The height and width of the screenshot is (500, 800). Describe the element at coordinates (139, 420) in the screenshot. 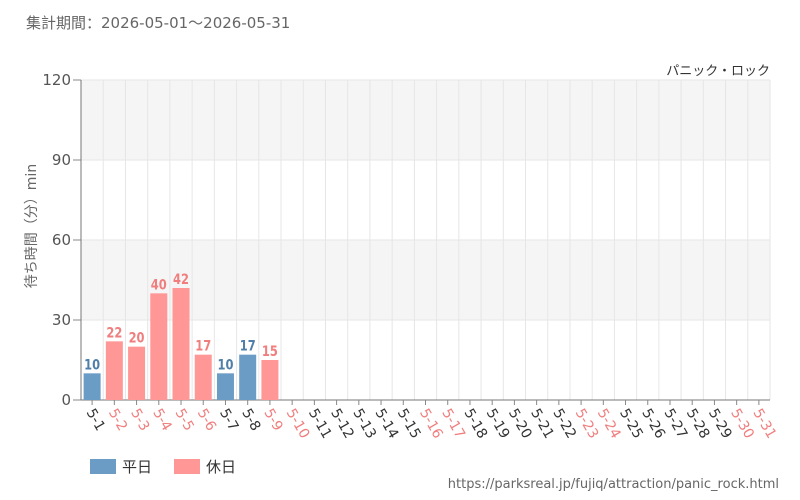

I see `x-tick-label-5-3: 5-3` at that location.